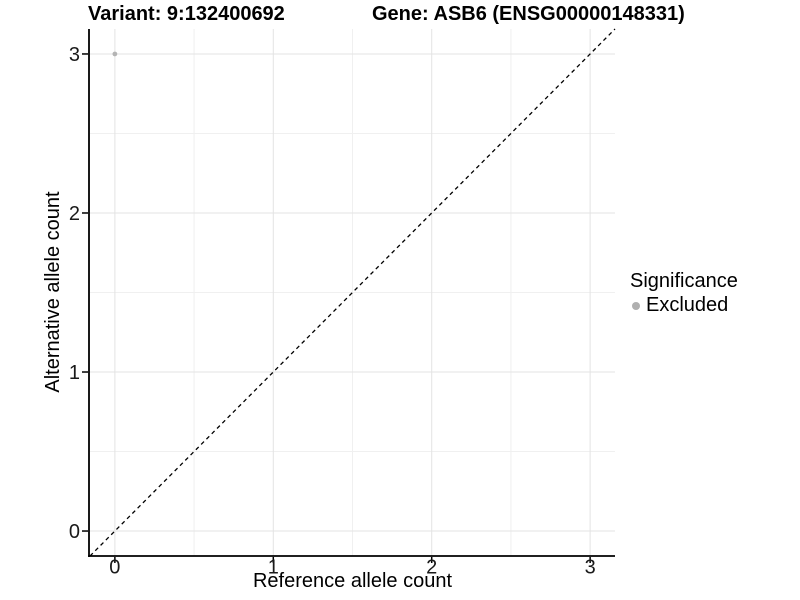 The width and height of the screenshot is (800, 600). I want to click on x-tick-label: 2, so click(431, 568).